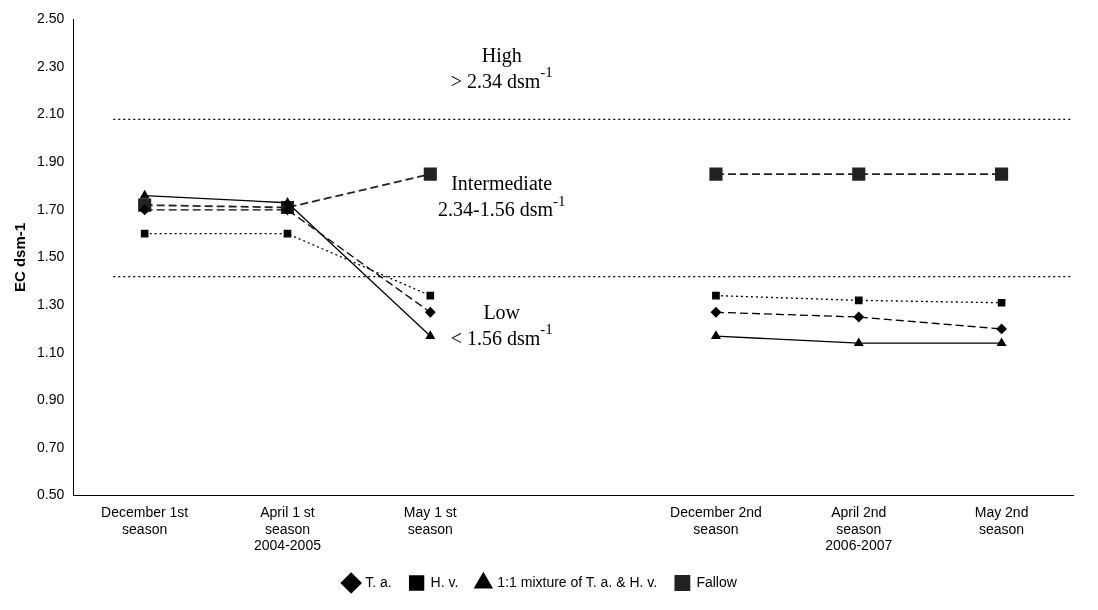  I want to click on x-tick-label: May 1 st season, so click(430, 520).